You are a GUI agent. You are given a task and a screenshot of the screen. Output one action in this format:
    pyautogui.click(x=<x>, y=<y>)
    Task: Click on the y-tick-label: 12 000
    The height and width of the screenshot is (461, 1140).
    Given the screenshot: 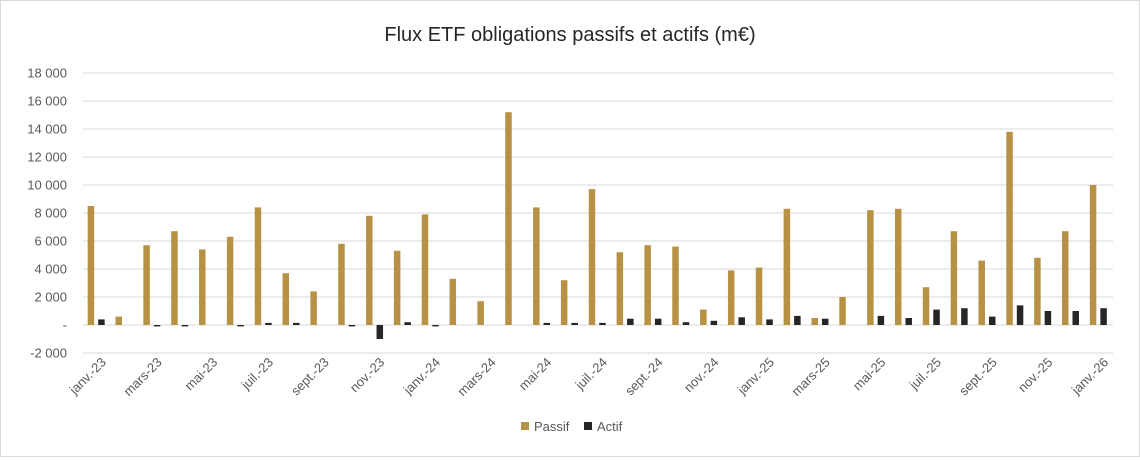 What is the action you would take?
    pyautogui.click(x=47, y=157)
    